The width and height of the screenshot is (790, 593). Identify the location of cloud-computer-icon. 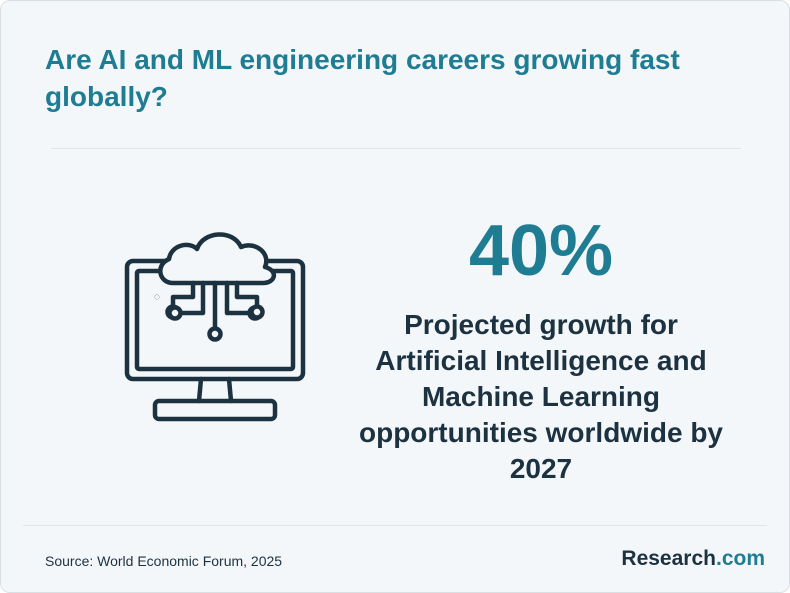
(215, 327).